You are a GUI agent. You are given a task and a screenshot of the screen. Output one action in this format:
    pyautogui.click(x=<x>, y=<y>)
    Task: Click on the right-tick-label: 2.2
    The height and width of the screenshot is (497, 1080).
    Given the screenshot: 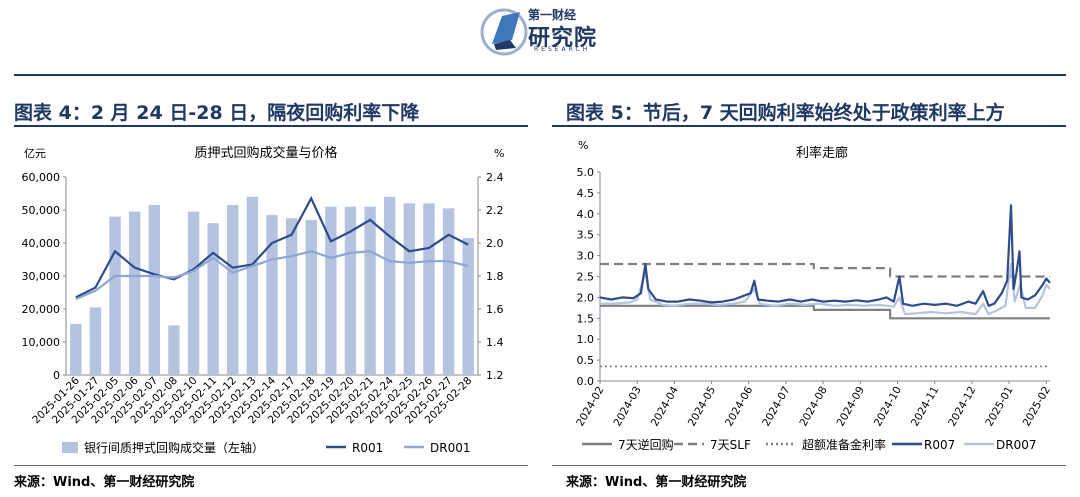 What is the action you would take?
    pyautogui.click(x=495, y=210)
    